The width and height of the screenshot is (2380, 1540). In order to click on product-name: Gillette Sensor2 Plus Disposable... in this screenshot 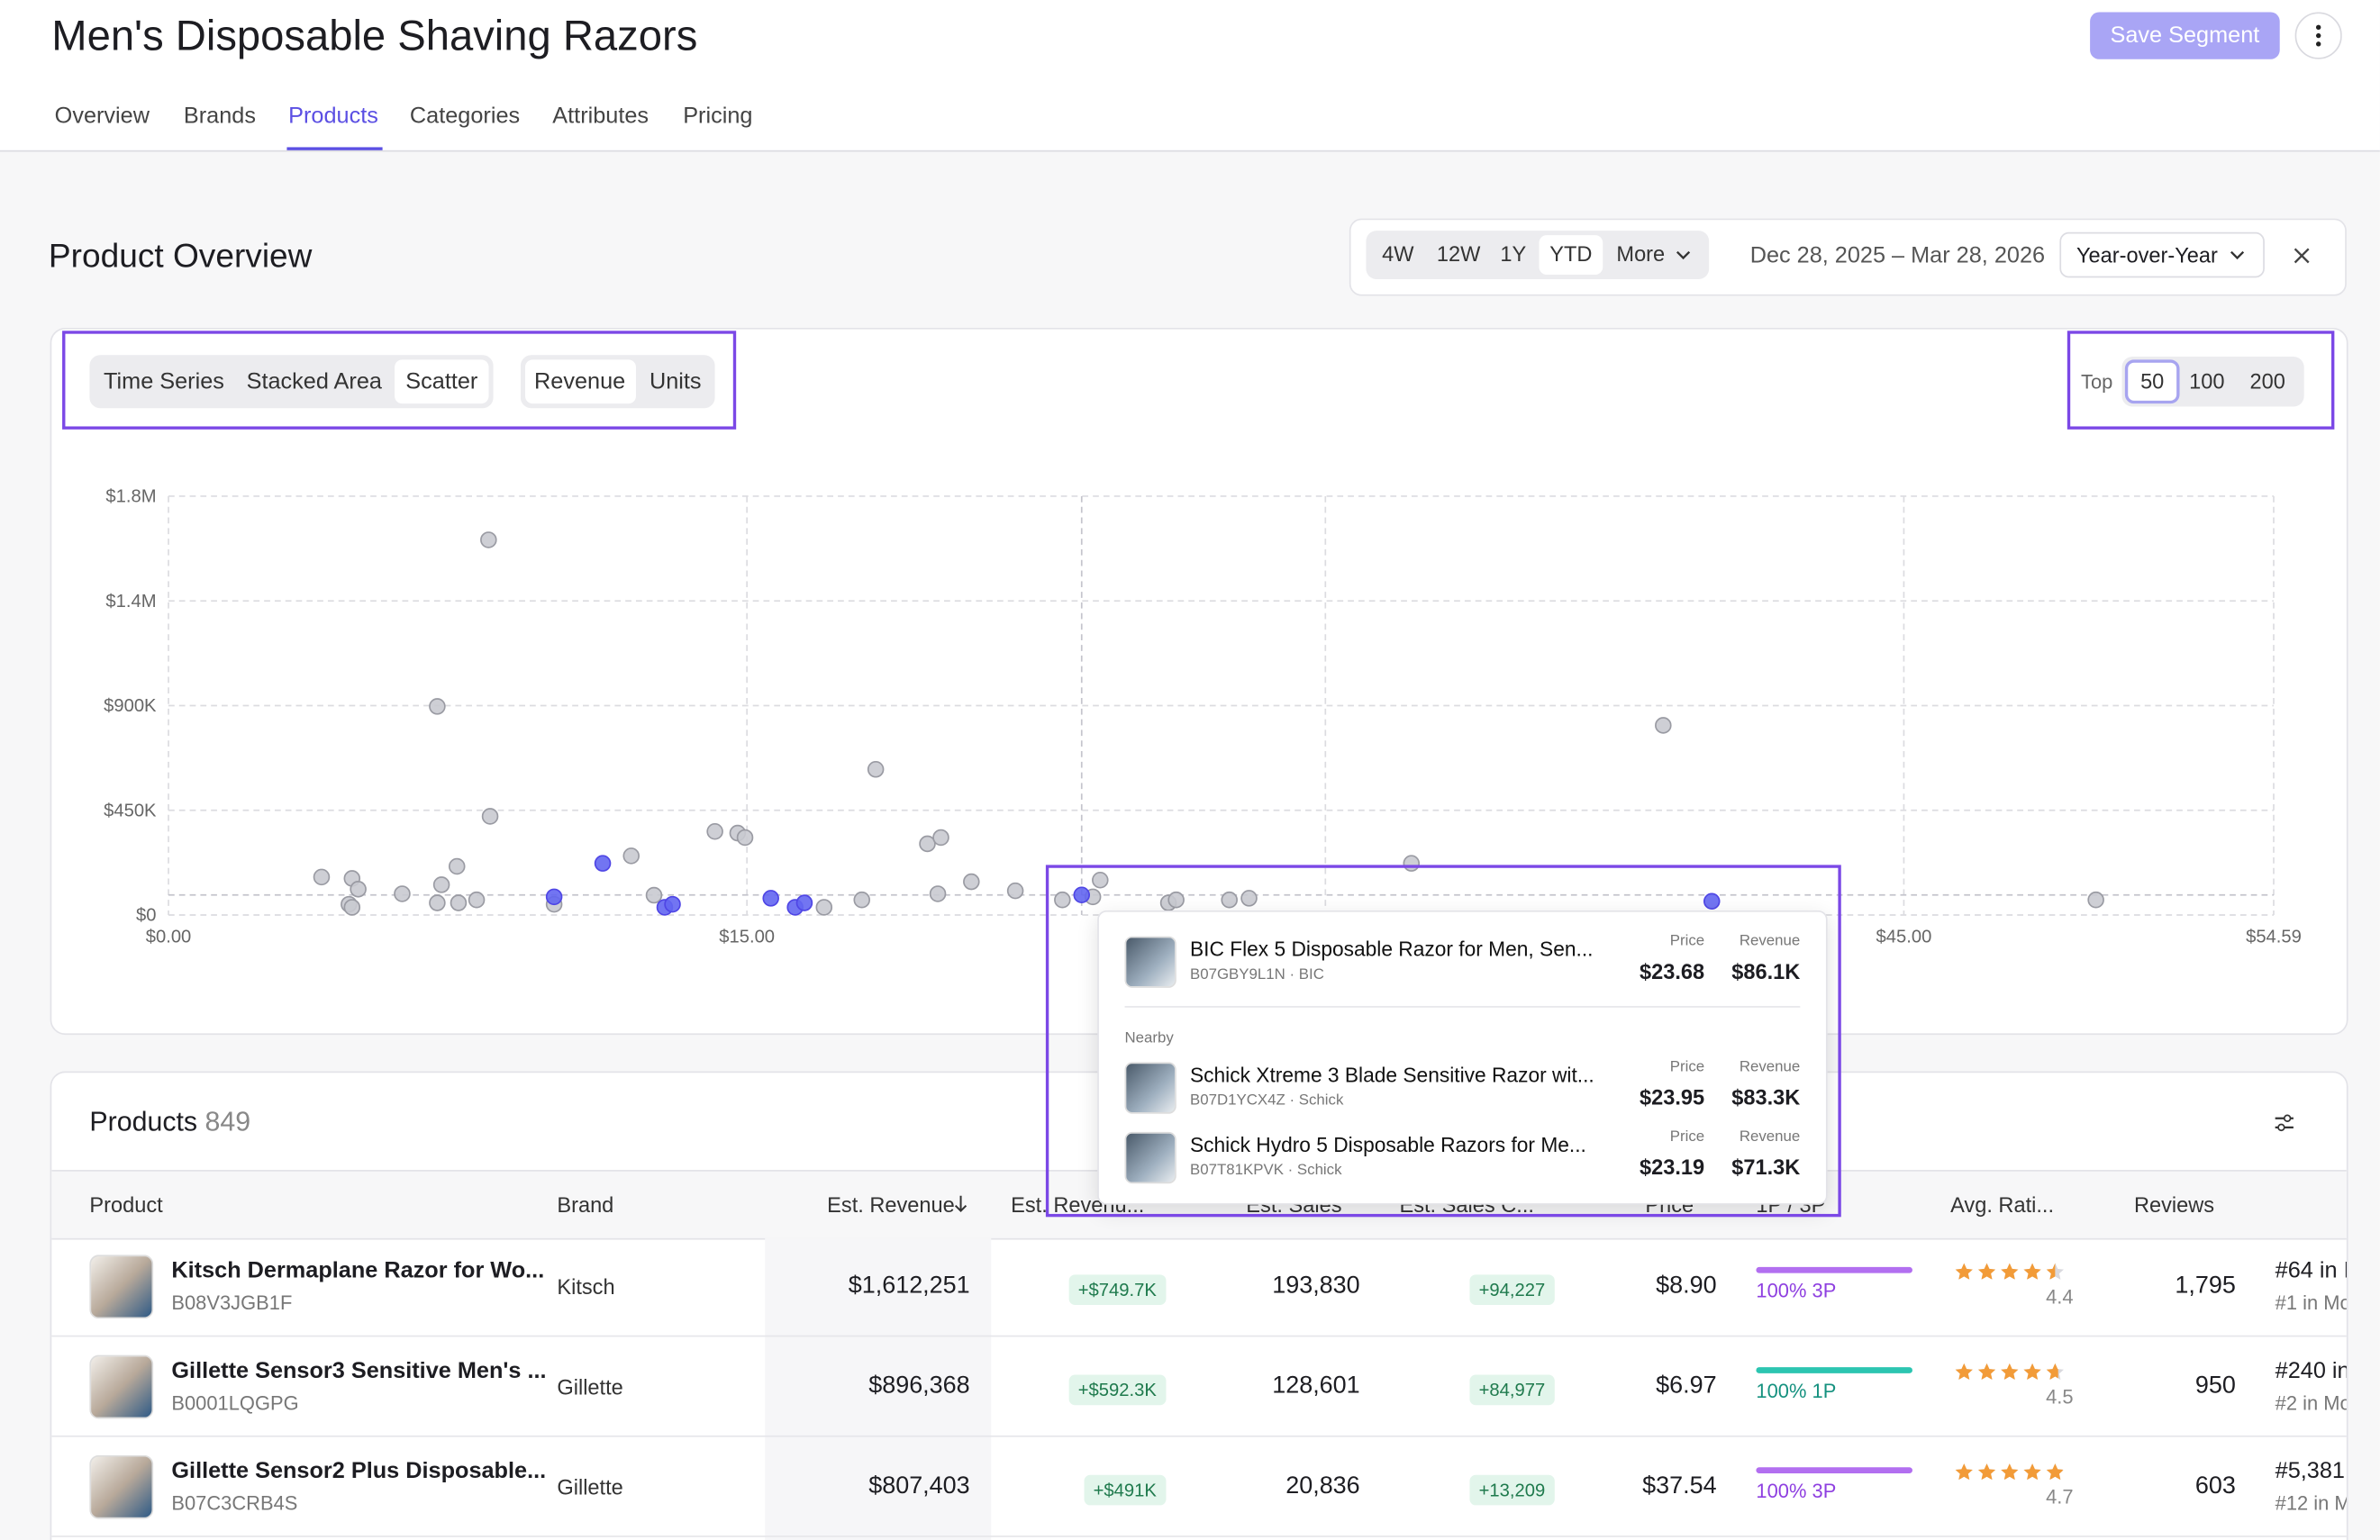, I will do `click(359, 1471)`.